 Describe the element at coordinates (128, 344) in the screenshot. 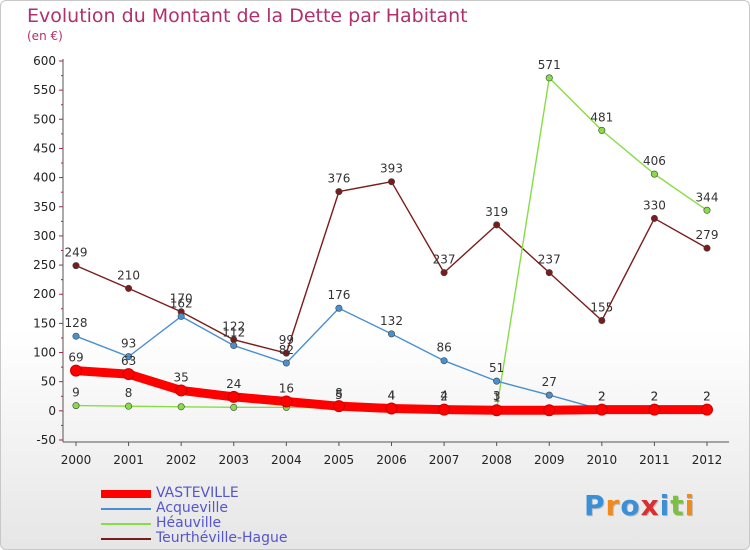

I see `data-label: 93` at that location.